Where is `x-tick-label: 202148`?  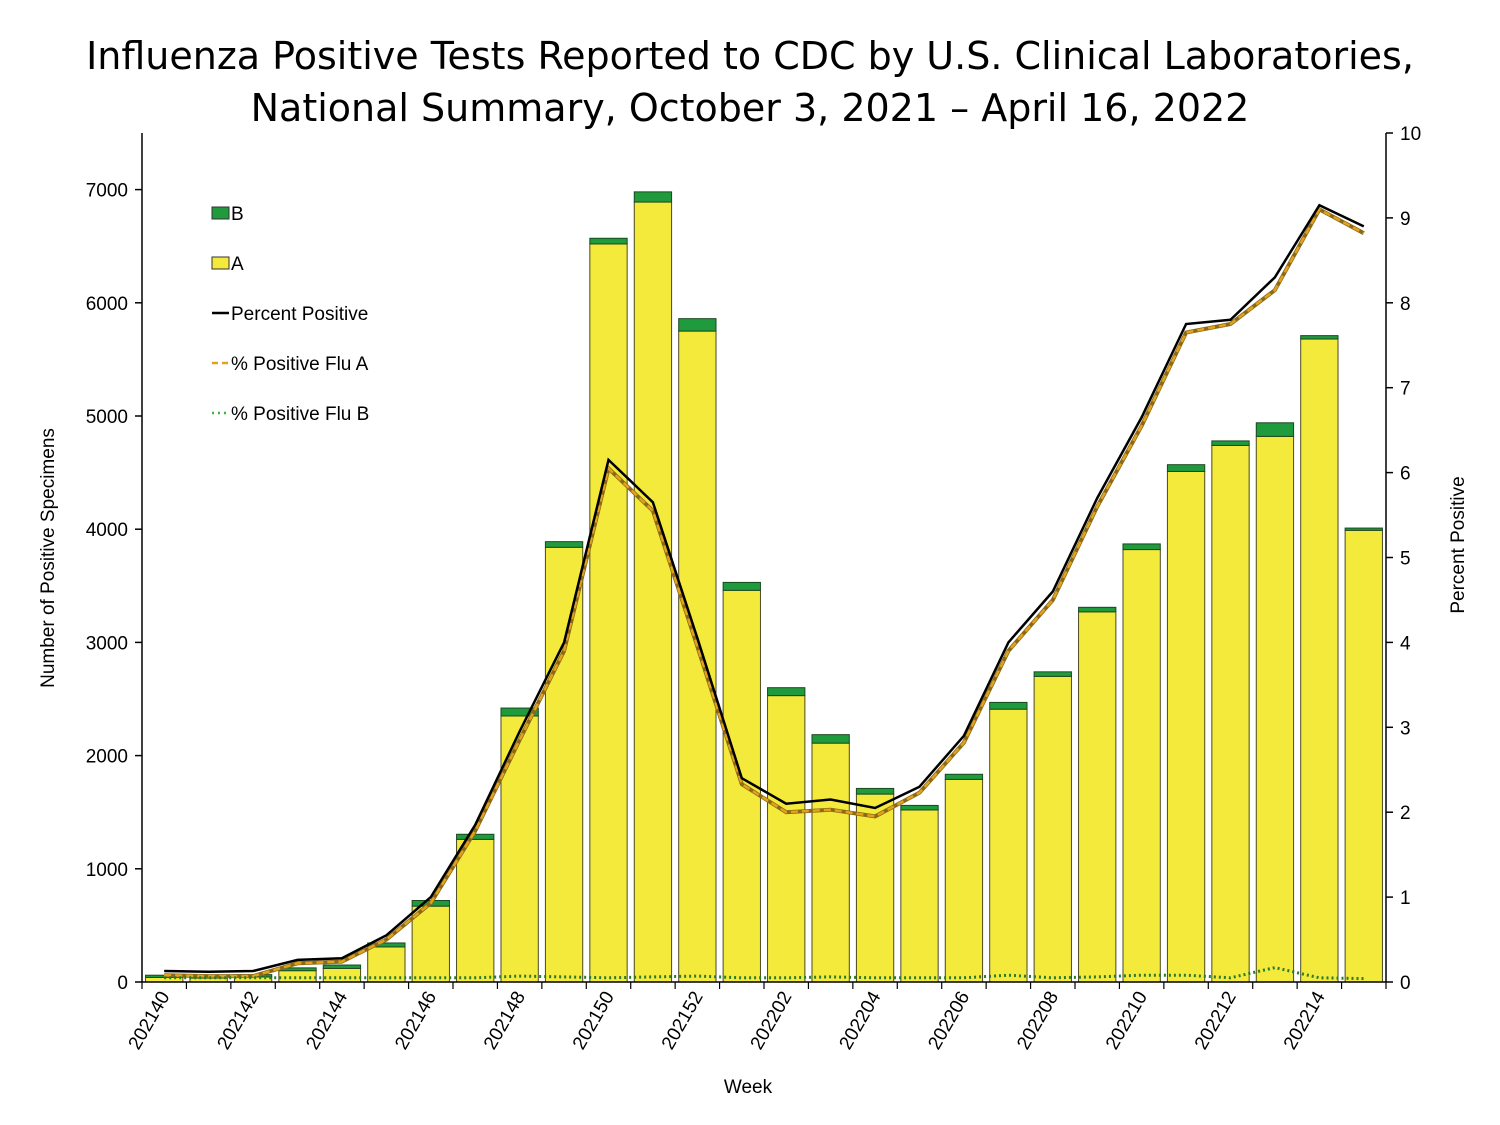
x-tick-label: 202148 is located at coordinates (505, 1020).